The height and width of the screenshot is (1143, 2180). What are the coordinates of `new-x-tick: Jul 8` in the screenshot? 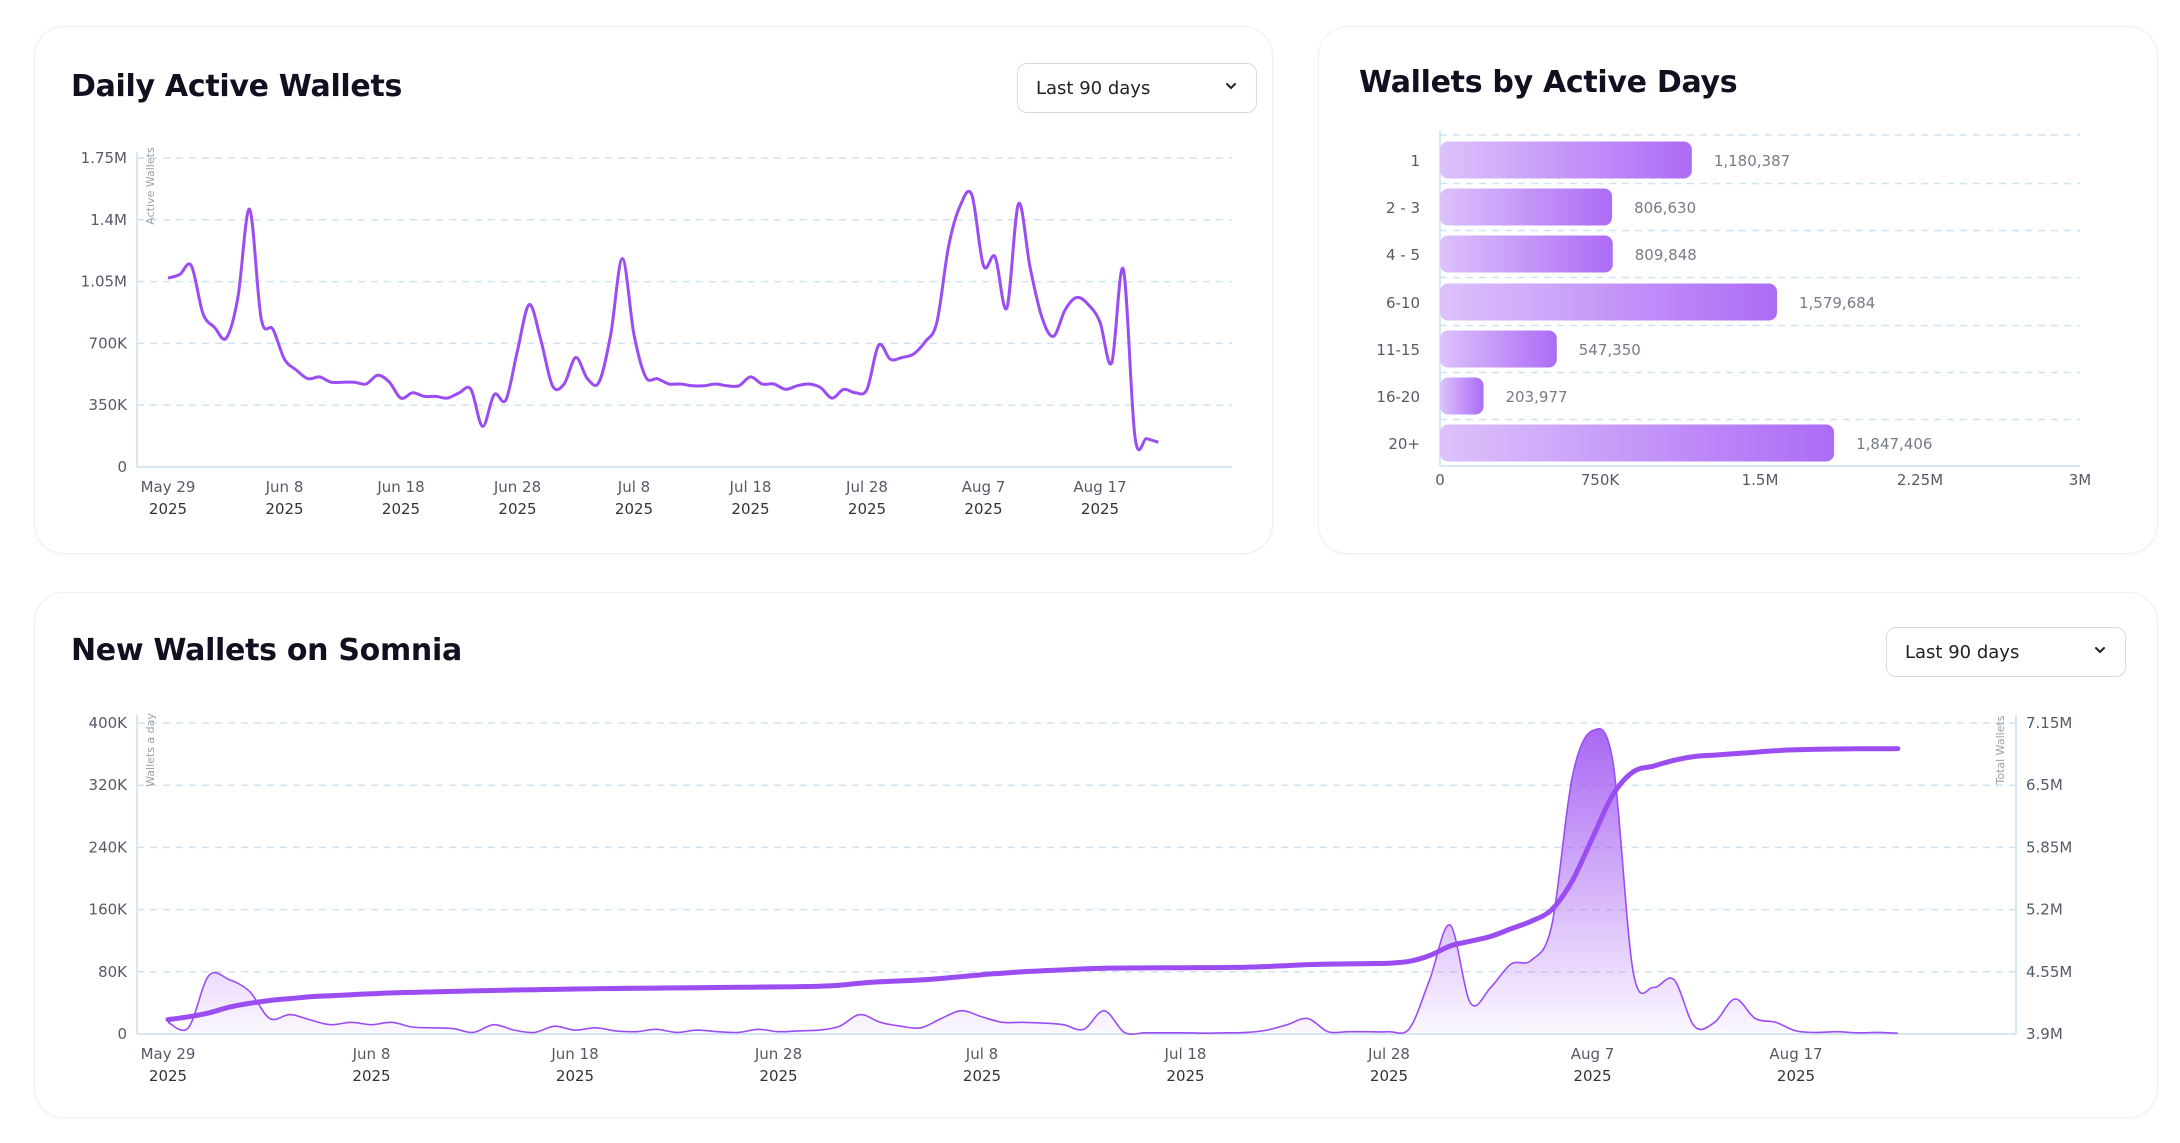 It's located at (981, 1054).